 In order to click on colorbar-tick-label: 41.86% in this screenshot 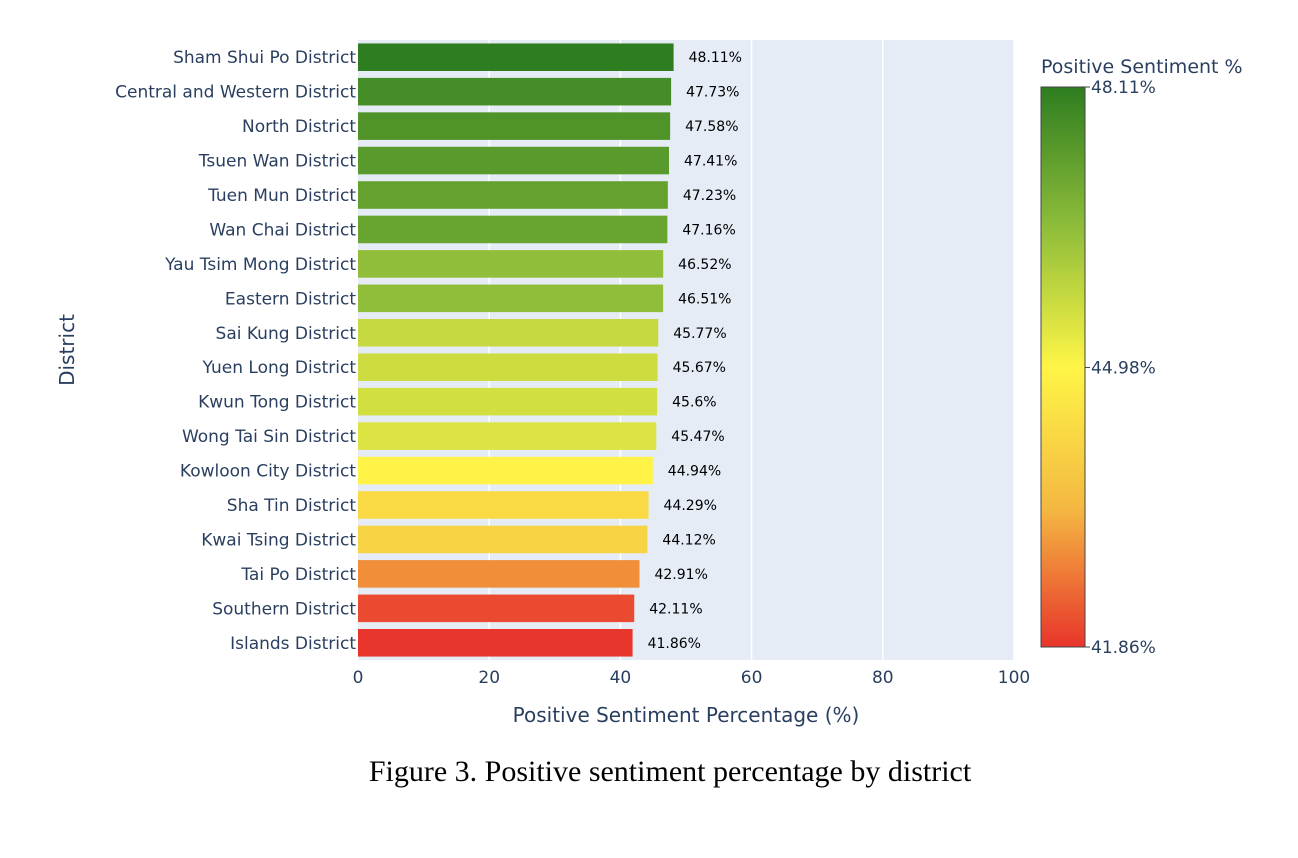, I will do `click(1123, 648)`.